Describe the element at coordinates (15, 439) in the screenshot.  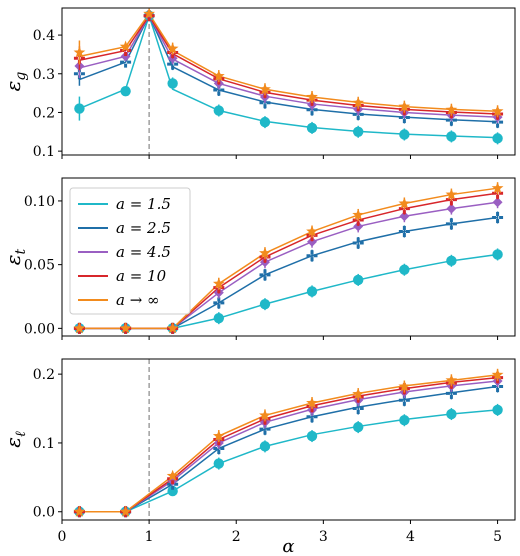
I see `y-axis-label: εℓ` at that location.